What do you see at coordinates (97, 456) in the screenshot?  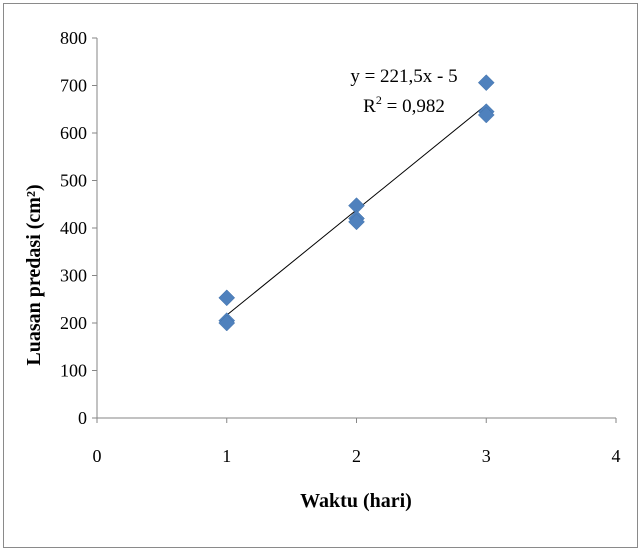 I see `x-tick-label: 0` at bounding box center [97, 456].